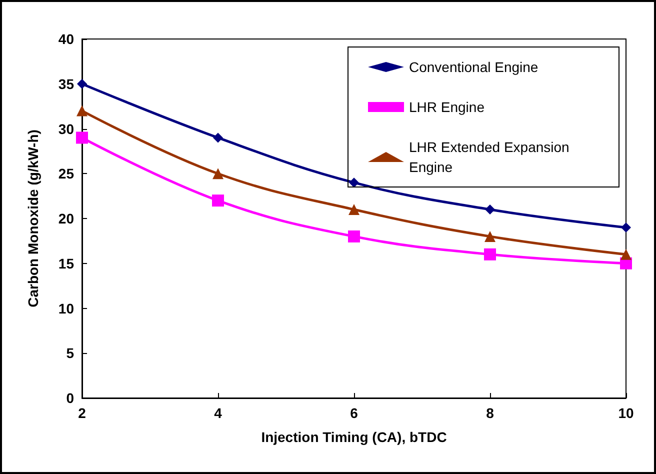 This screenshot has height=474, width=656. What do you see at coordinates (66, 84) in the screenshot?
I see `y-tick-label: 35` at bounding box center [66, 84].